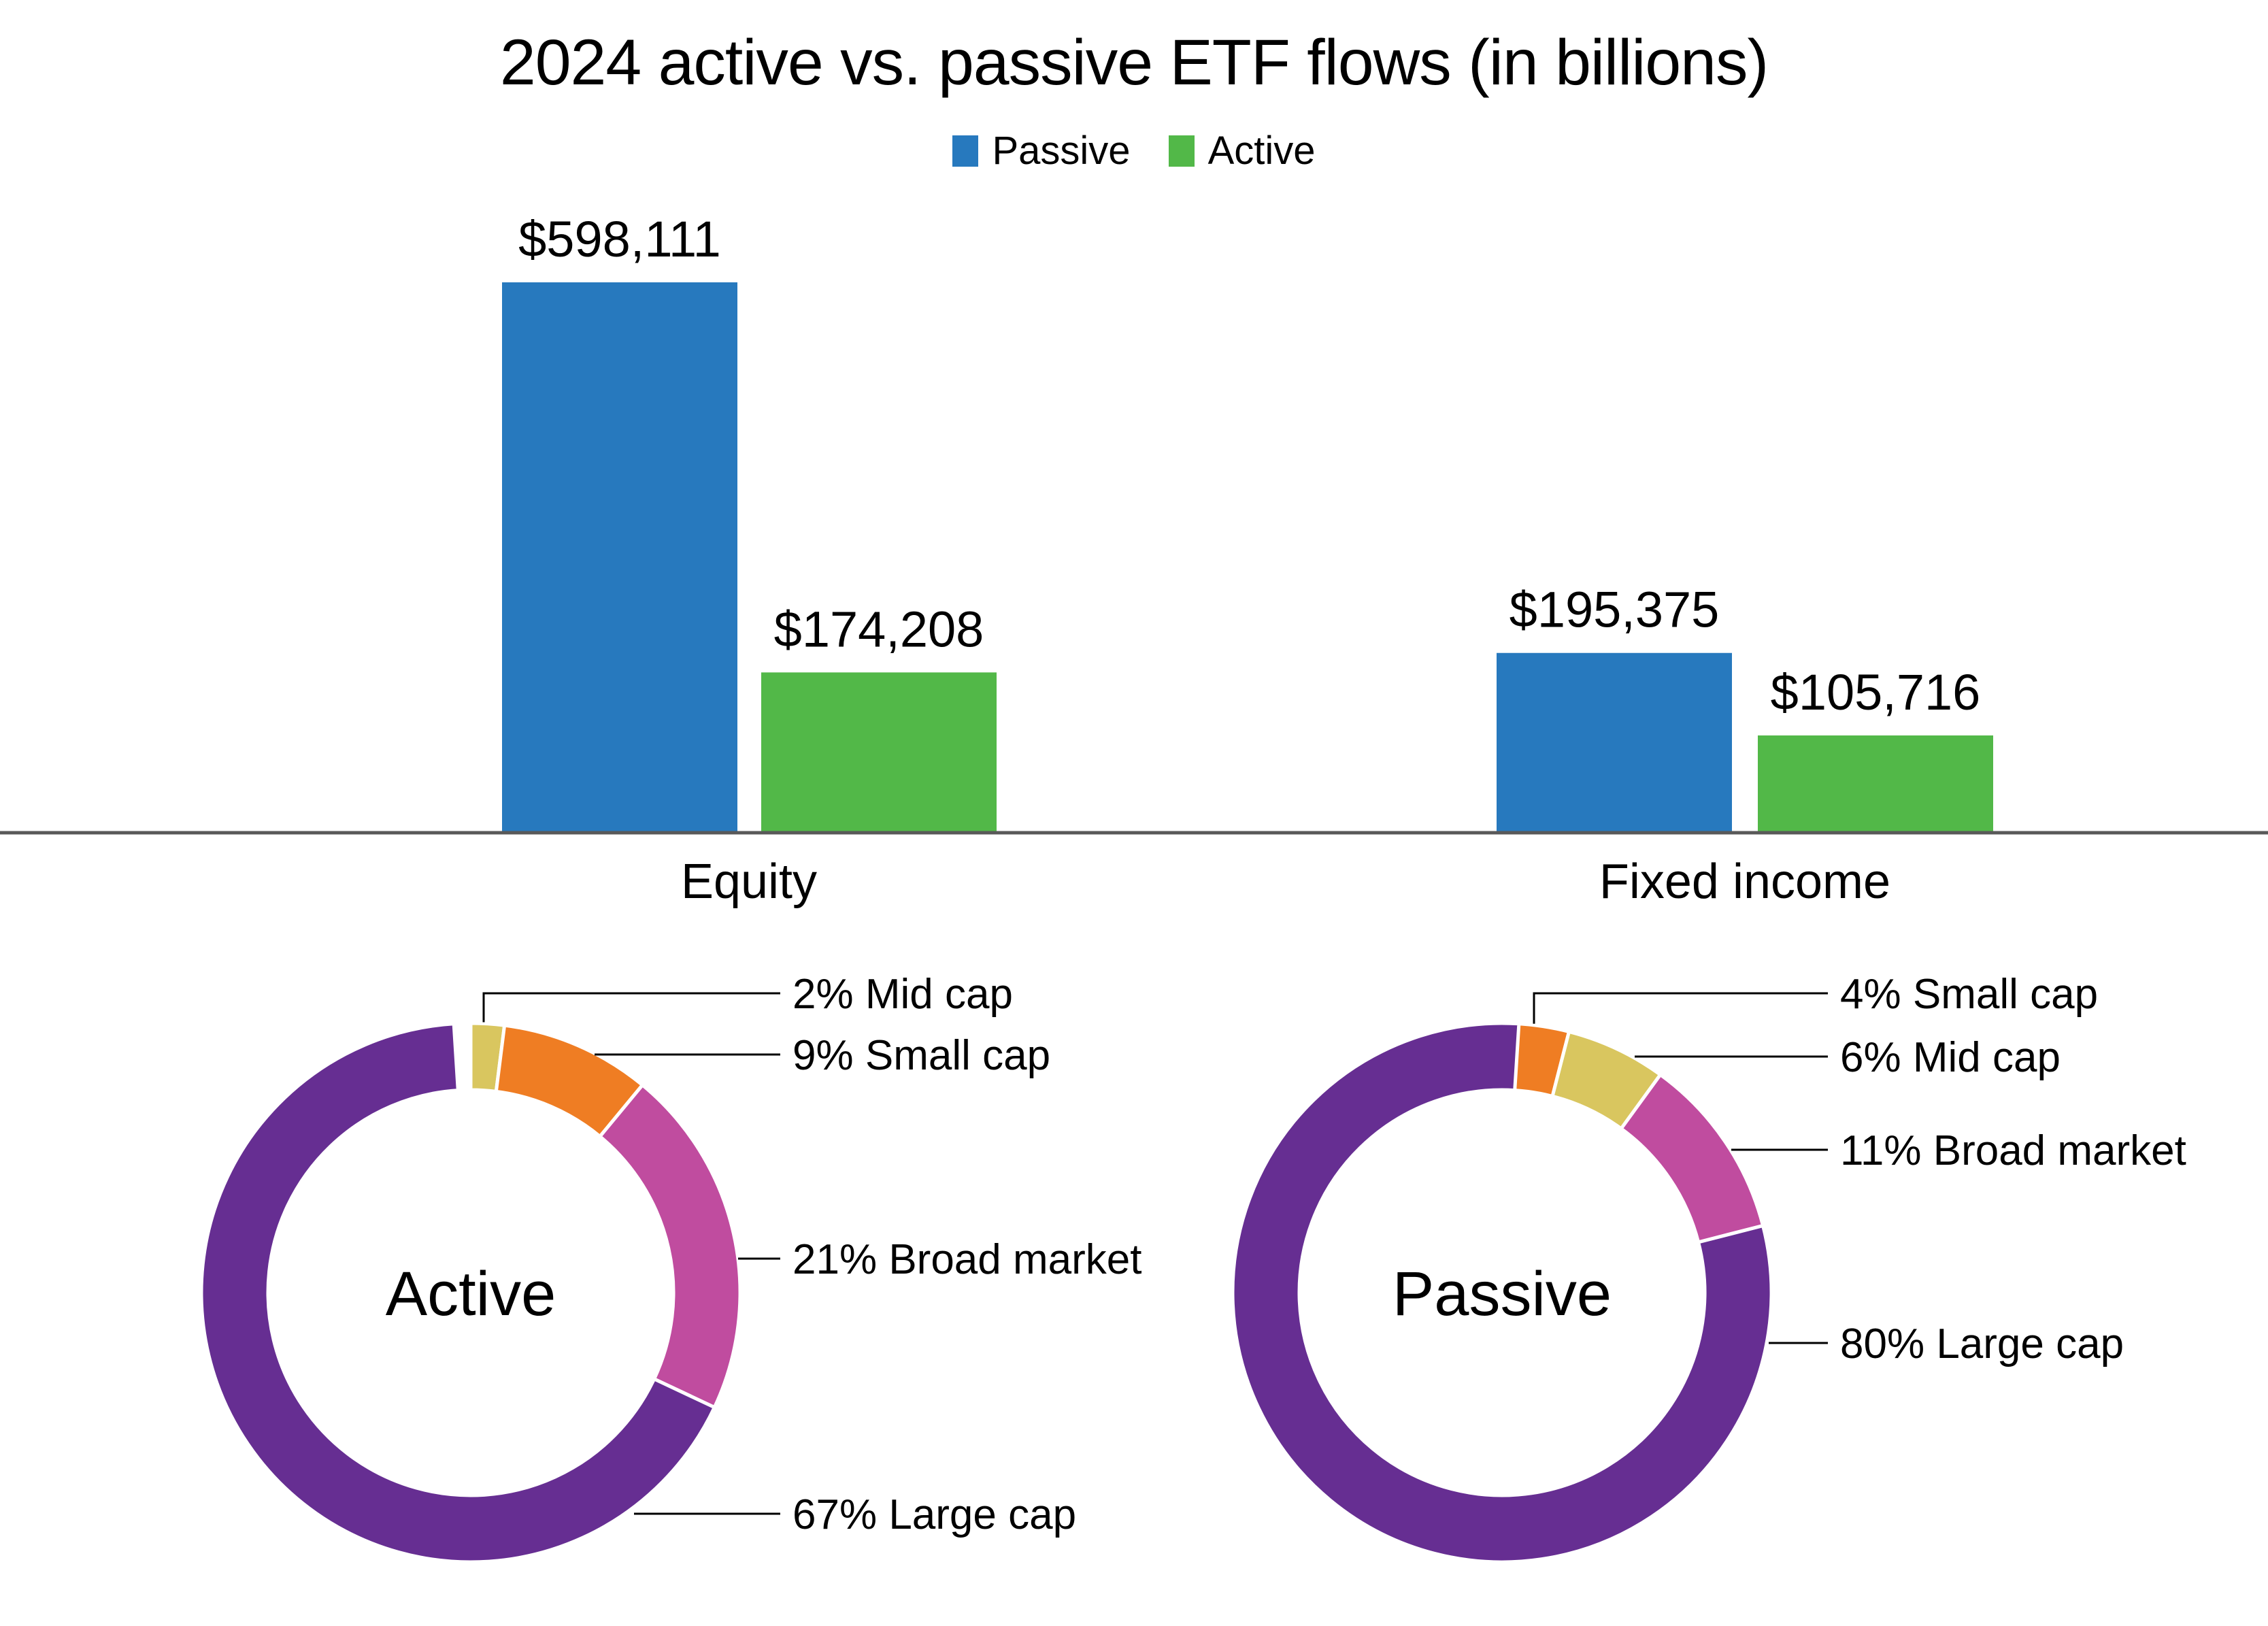  Describe the element at coordinates (1681, 1008) in the screenshot. I see `leader-line-passive-small-cap` at that location.